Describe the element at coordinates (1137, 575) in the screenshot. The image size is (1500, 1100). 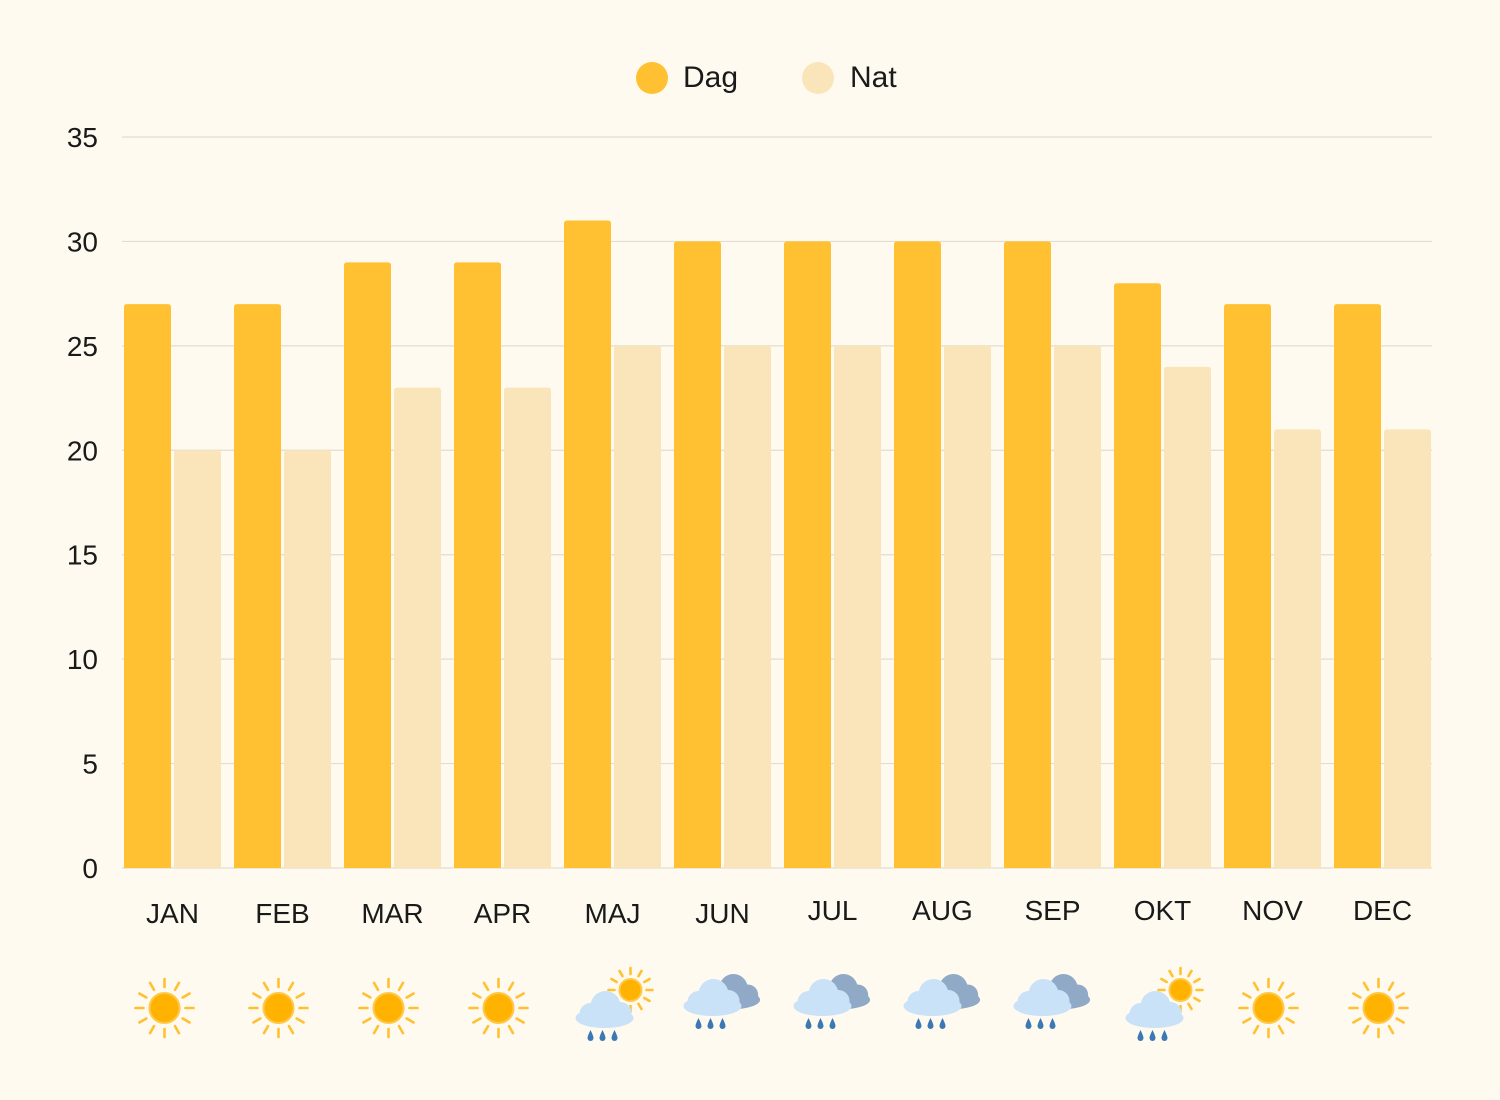
I see `bar-dag-okt` at that location.